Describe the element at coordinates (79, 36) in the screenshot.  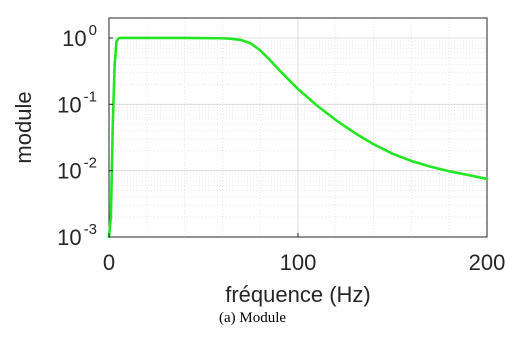
I see `y-tick-label: 10 0` at that location.